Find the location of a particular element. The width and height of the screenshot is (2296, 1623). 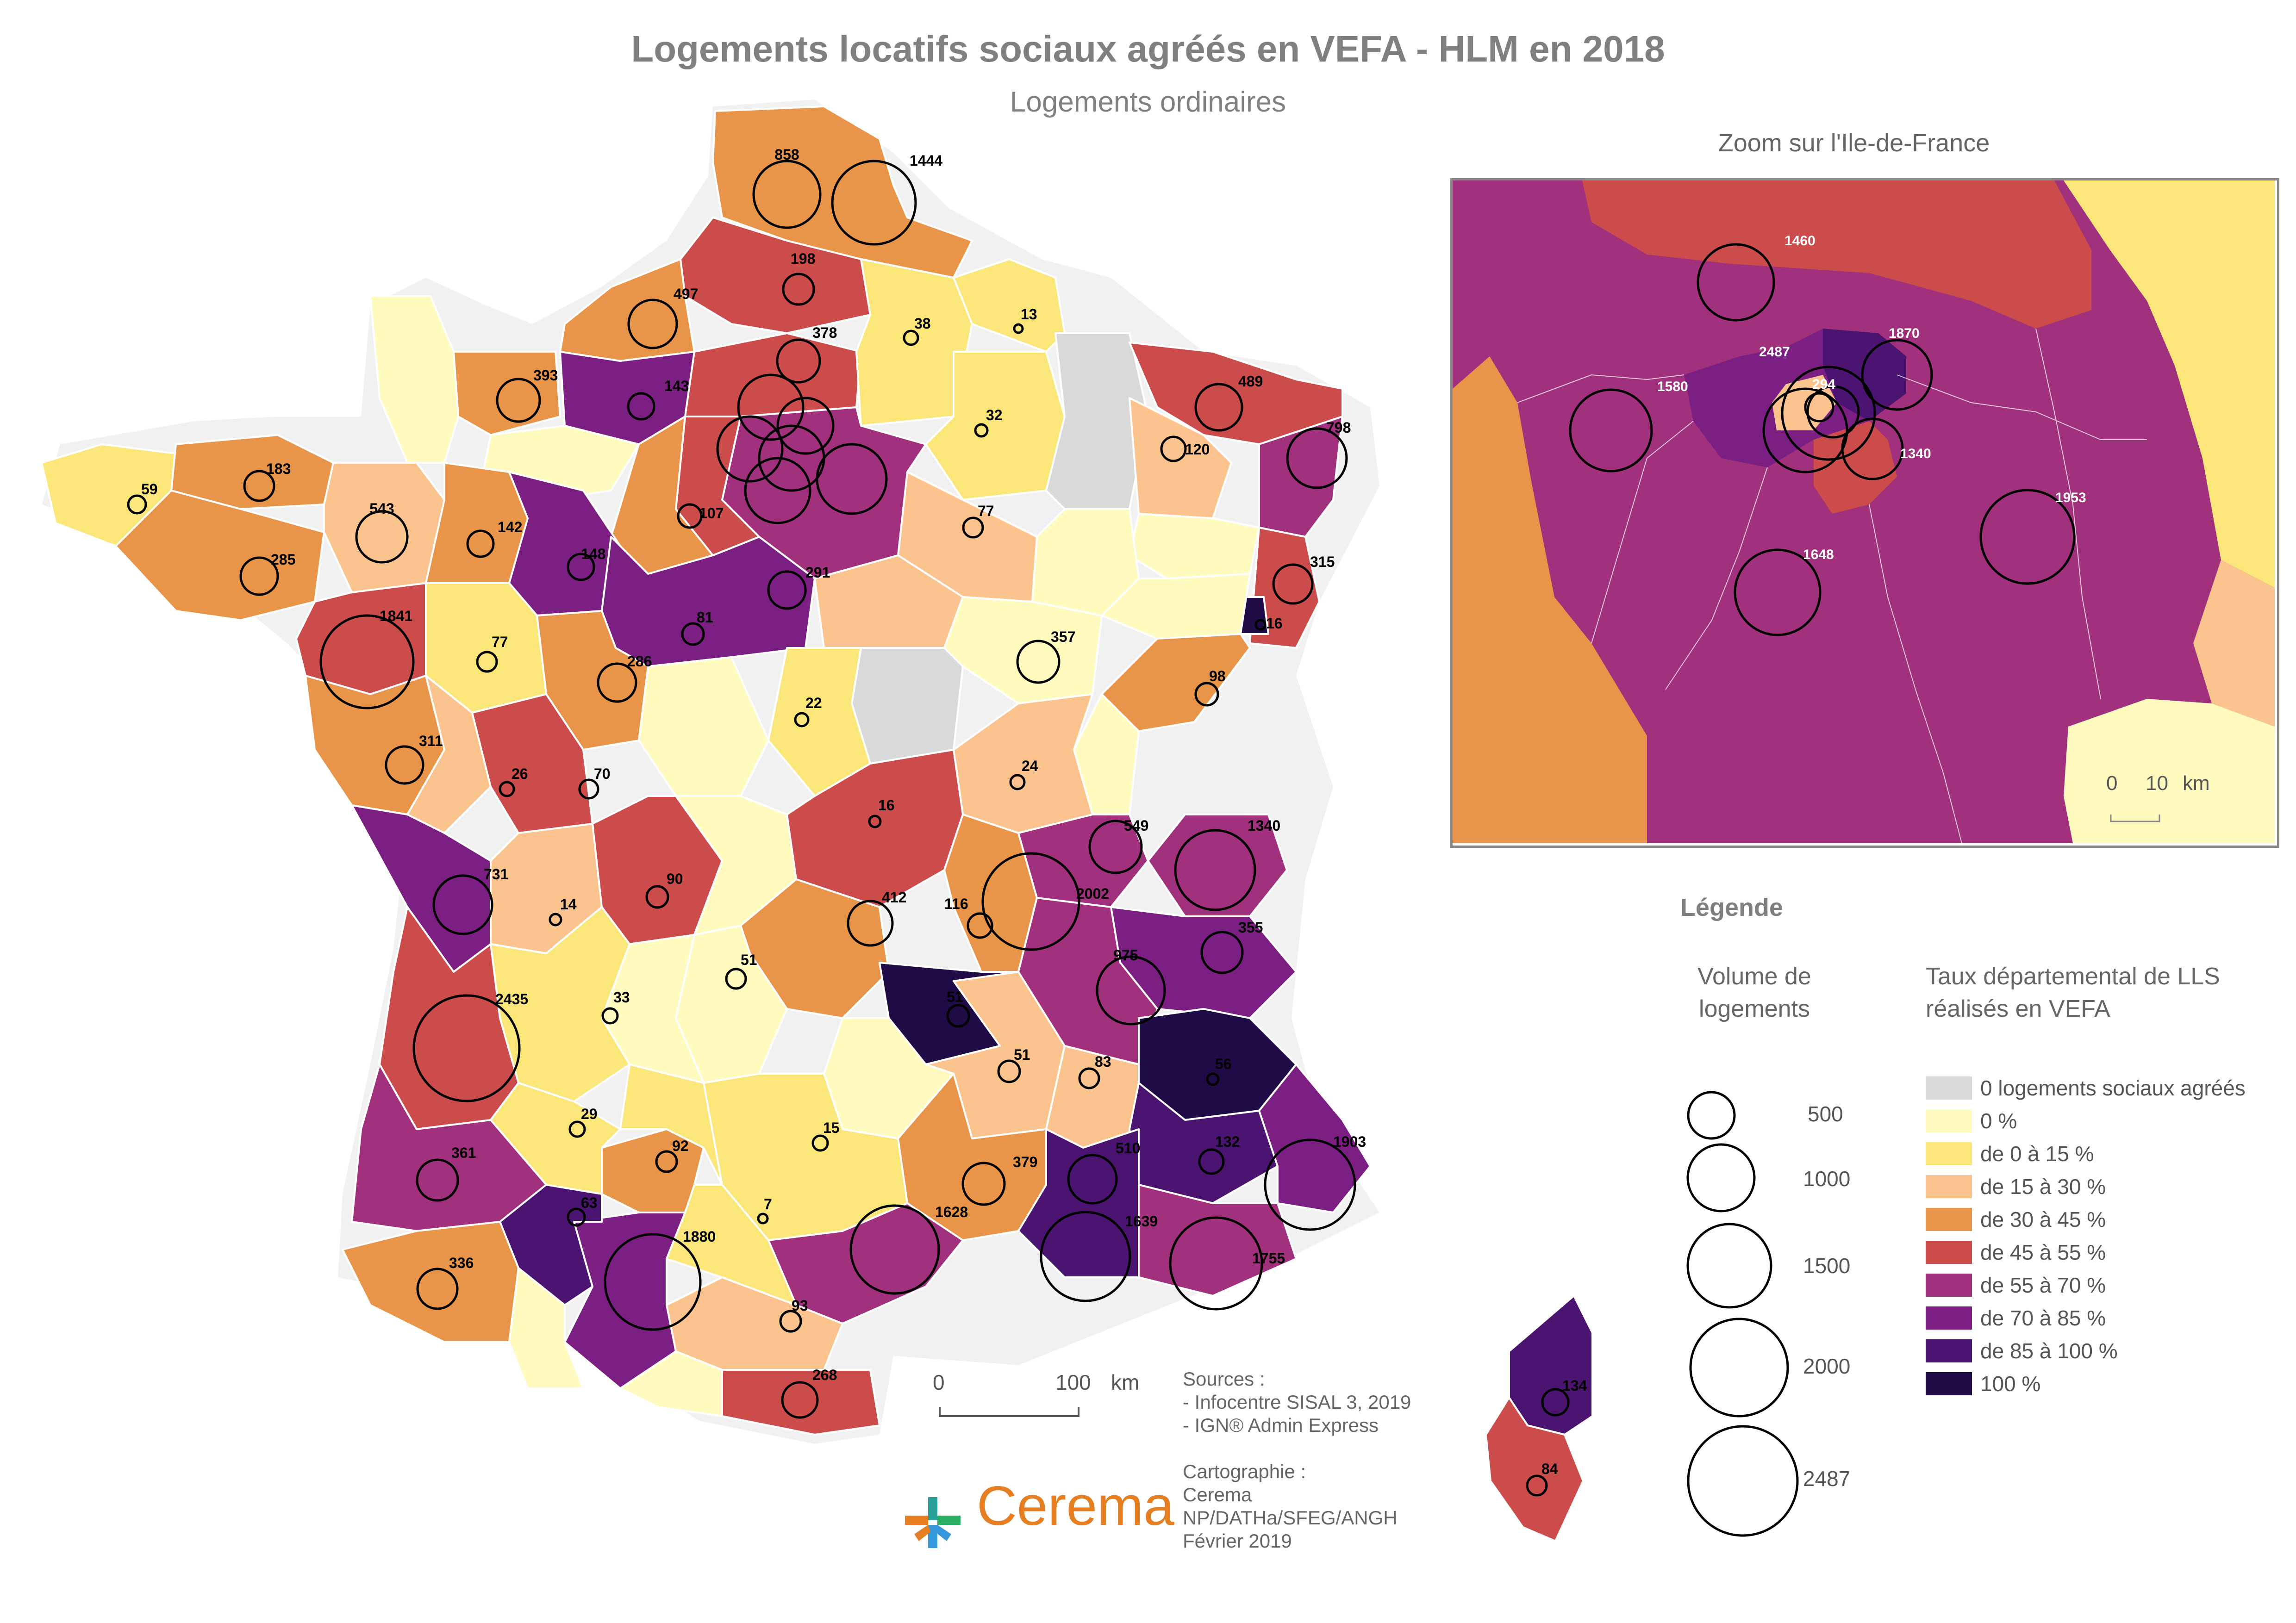

legend-class-row: 0 logements sociaux agréés is located at coordinates (2086, 1087).